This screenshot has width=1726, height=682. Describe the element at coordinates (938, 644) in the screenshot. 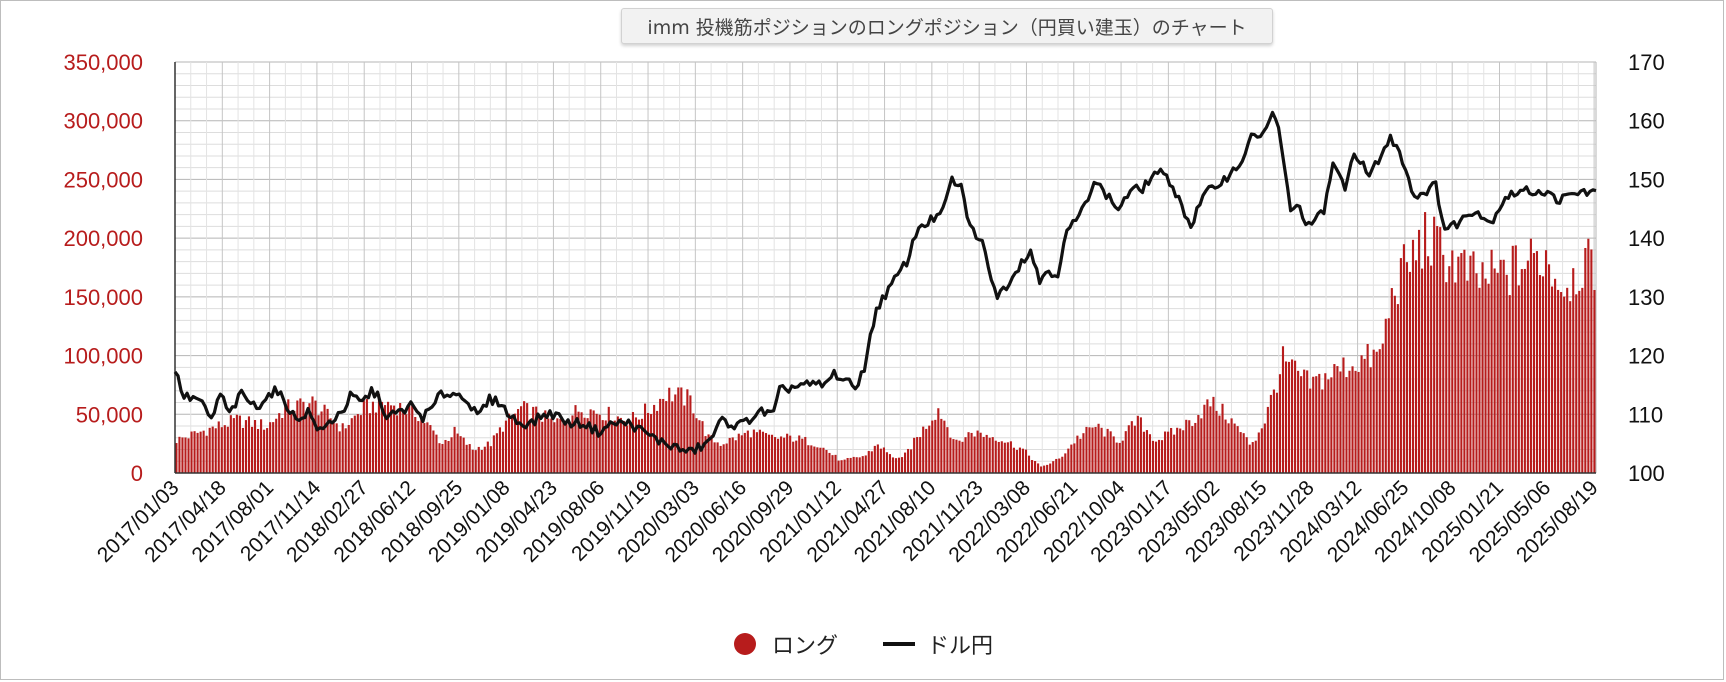

I see `legend-item-usdjpy: ドル円` at that location.